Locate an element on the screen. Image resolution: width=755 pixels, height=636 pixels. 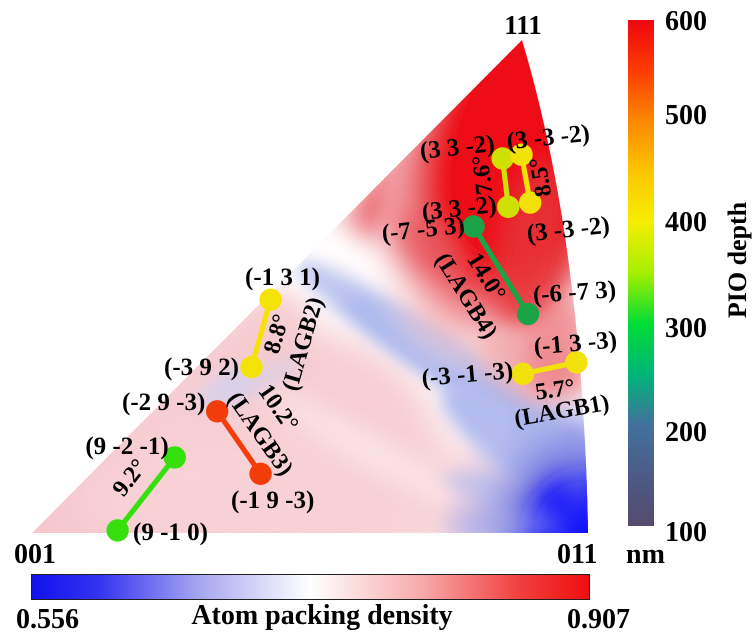
svg-text: 100 is located at coordinates (686, 532).